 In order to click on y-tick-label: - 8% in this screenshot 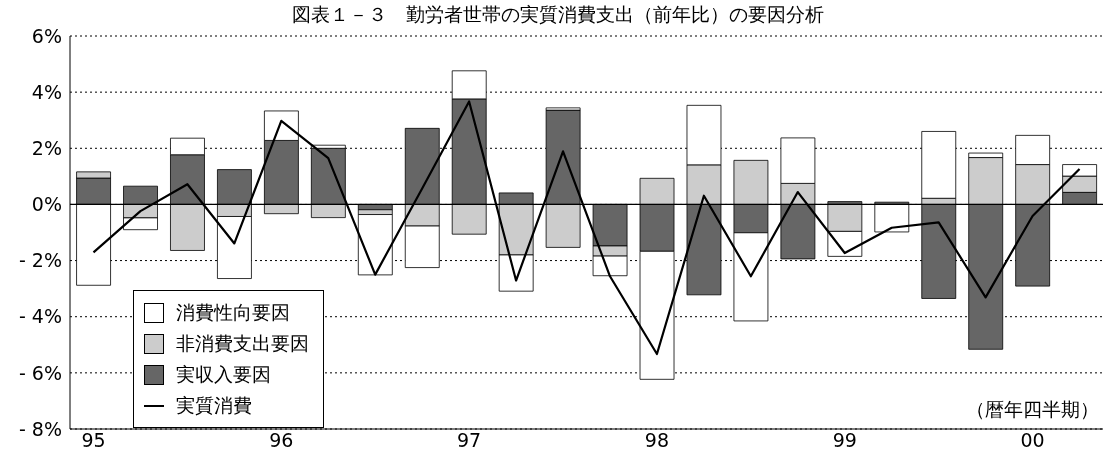, I will do `click(40, 428)`.